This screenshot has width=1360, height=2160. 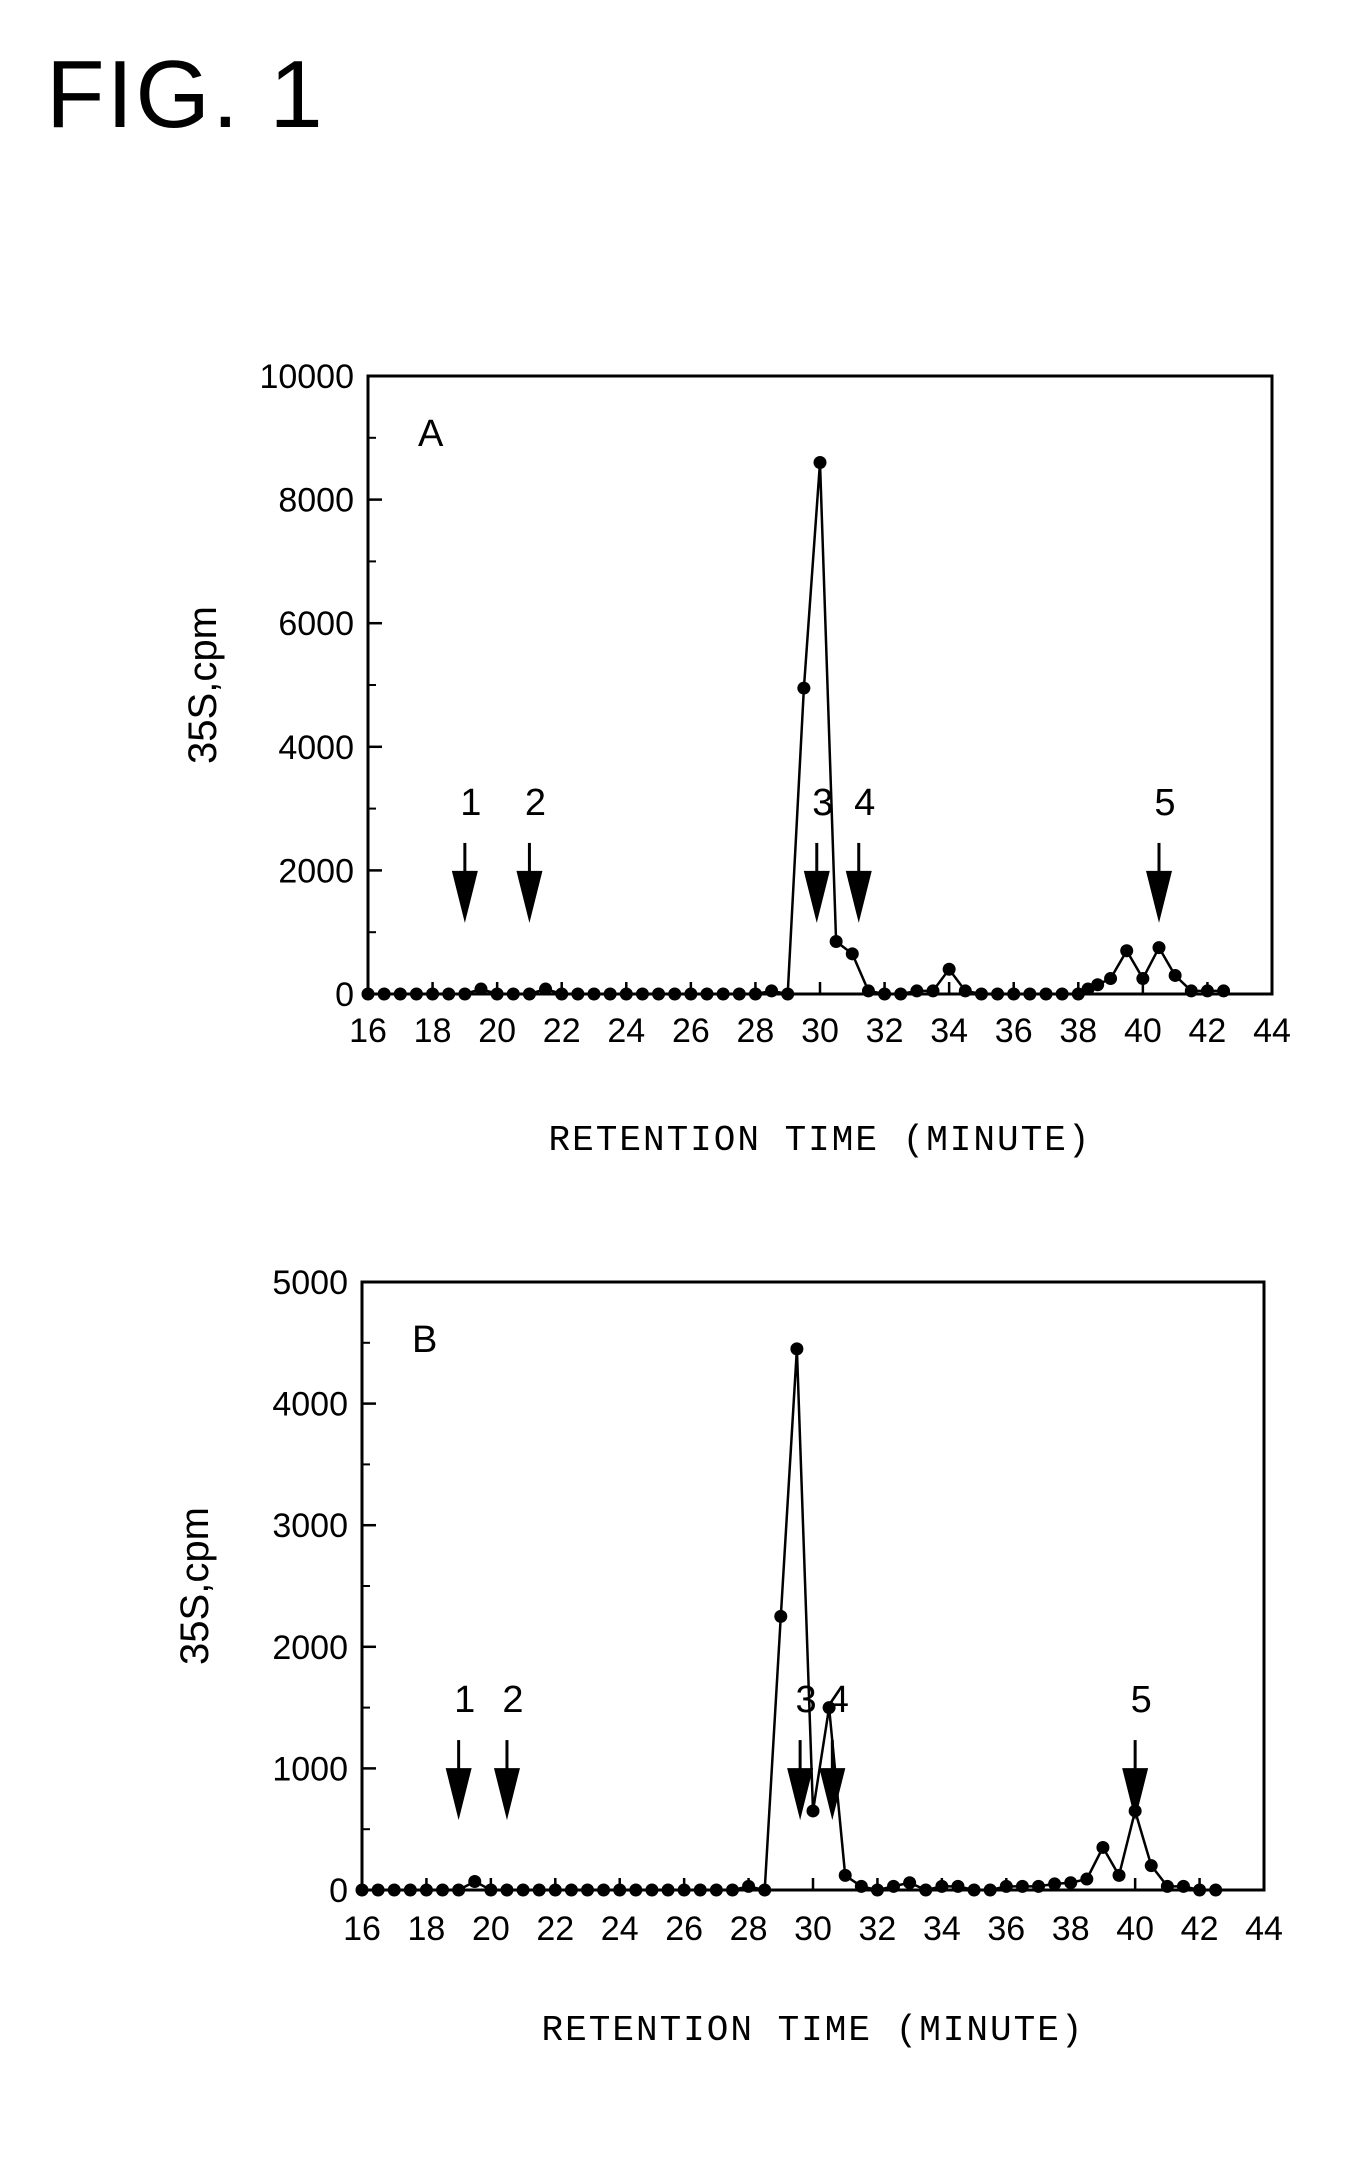 I want to click on y-tick-label: 2000, so click(x=310, y=1648).